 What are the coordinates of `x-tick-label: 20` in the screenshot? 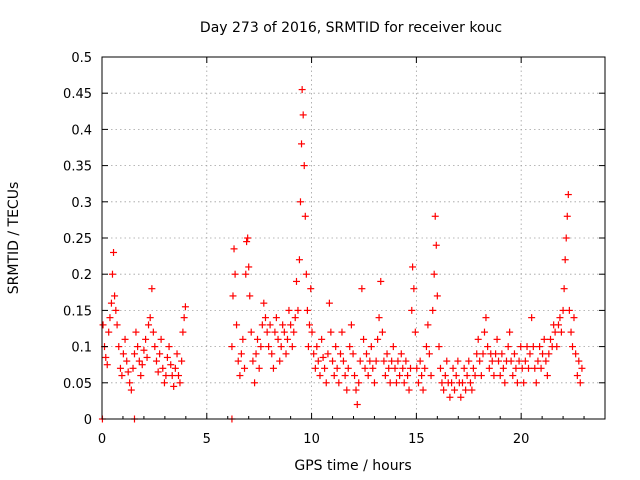 It's located at (521, 439).